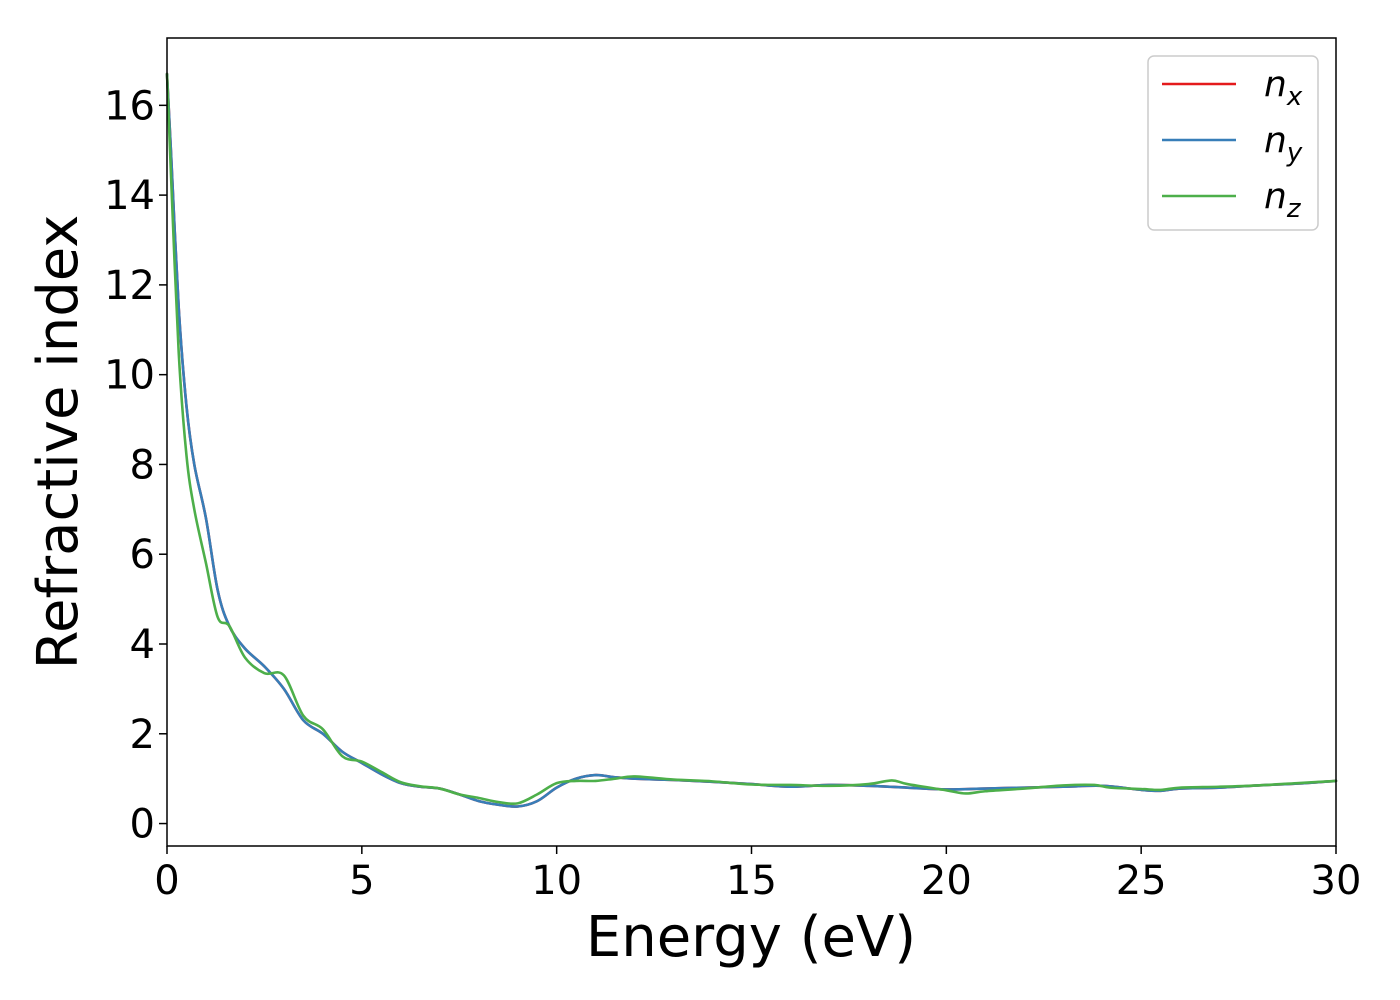 Image resolution: width=1400 pixels, height=1000 pixels. Describe the element at coordinates (142, 735) in the screenshot. I see `y-tick-label: 2` at that location.